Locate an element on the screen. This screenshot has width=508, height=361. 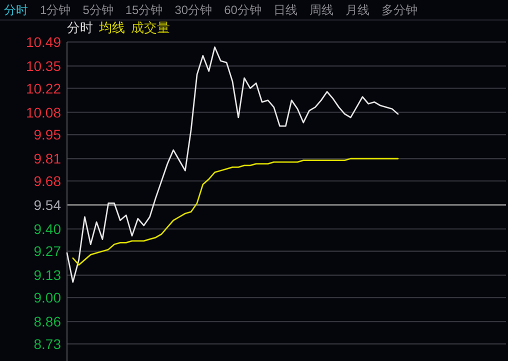
y-tick-label: 10.35 is located at coordinates (44, 66).